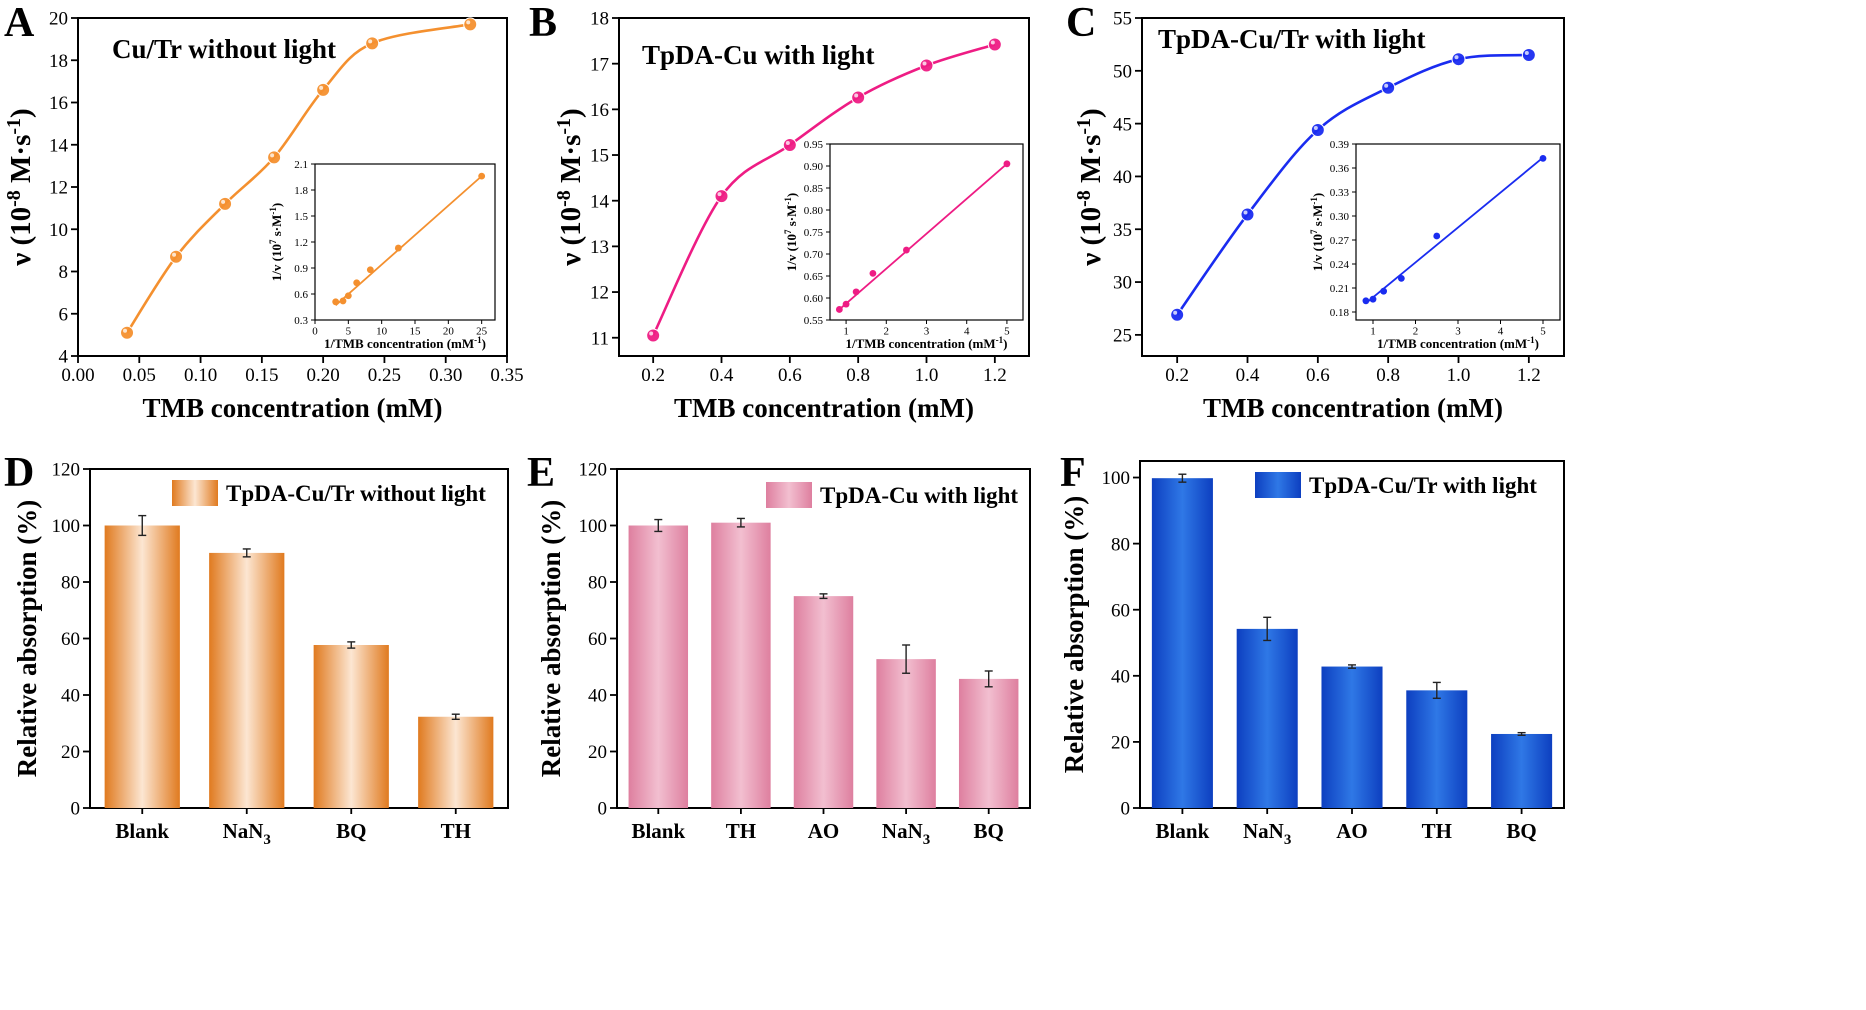 This screenshot has height=1010, width=1866. Describe the element at coordinates (1339, 289) in the screenshot. I see `inset-y-tick-label: 0.21` at that location.